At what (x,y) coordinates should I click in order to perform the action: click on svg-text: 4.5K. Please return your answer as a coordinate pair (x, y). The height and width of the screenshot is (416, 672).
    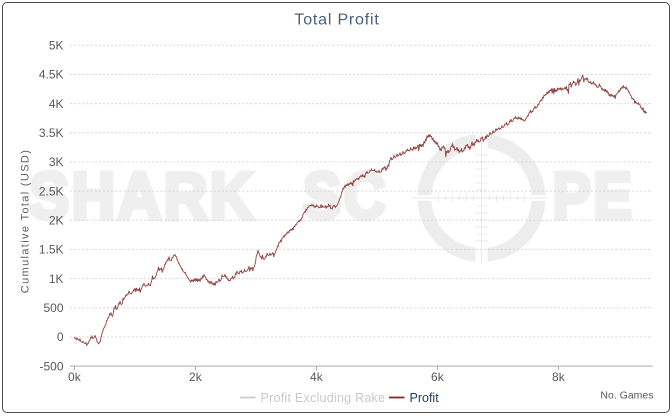
    Looking at the image, I should click on (51, 75).